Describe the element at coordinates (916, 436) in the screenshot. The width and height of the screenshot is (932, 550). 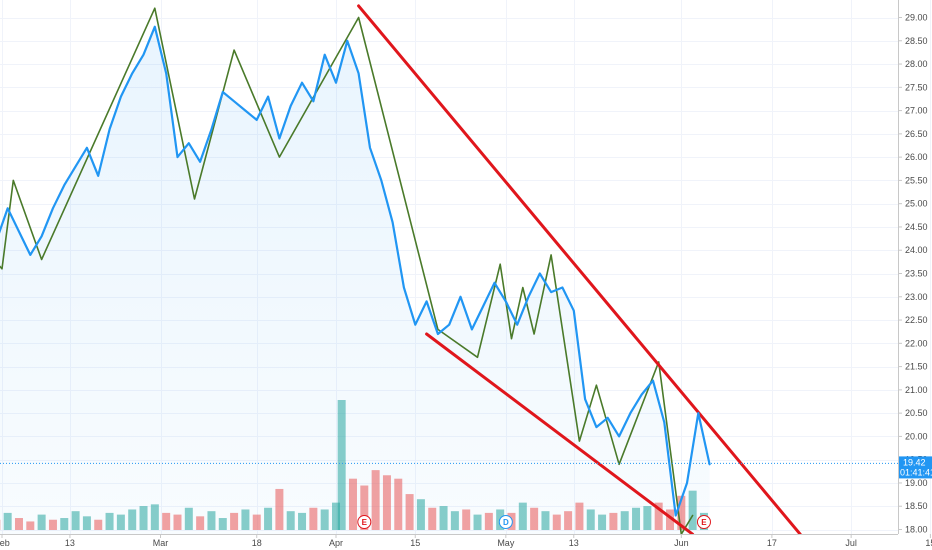
I see `y-tick-label: 20.00` at that location.